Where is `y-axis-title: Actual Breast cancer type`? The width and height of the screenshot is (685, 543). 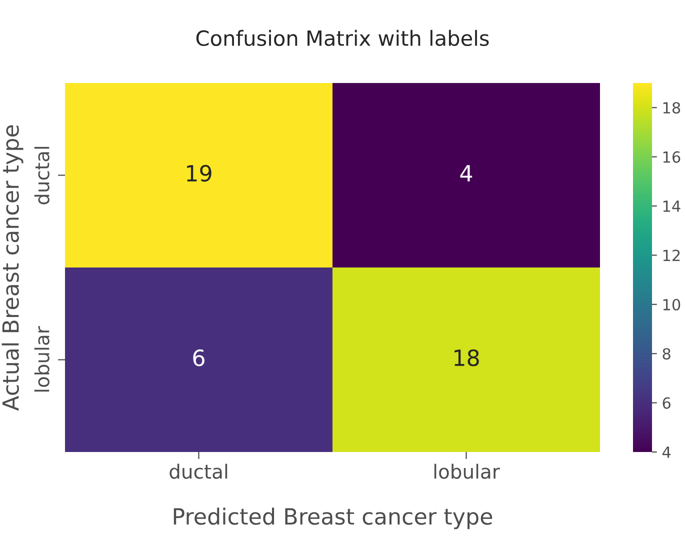 y-axis-title: Actual Breast cancer type is located at coordinates (13, 268).